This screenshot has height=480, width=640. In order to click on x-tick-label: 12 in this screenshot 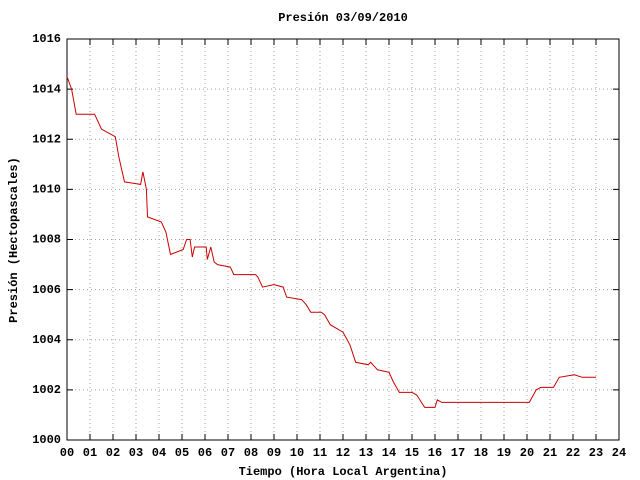, I will do `click(343, 453)`.